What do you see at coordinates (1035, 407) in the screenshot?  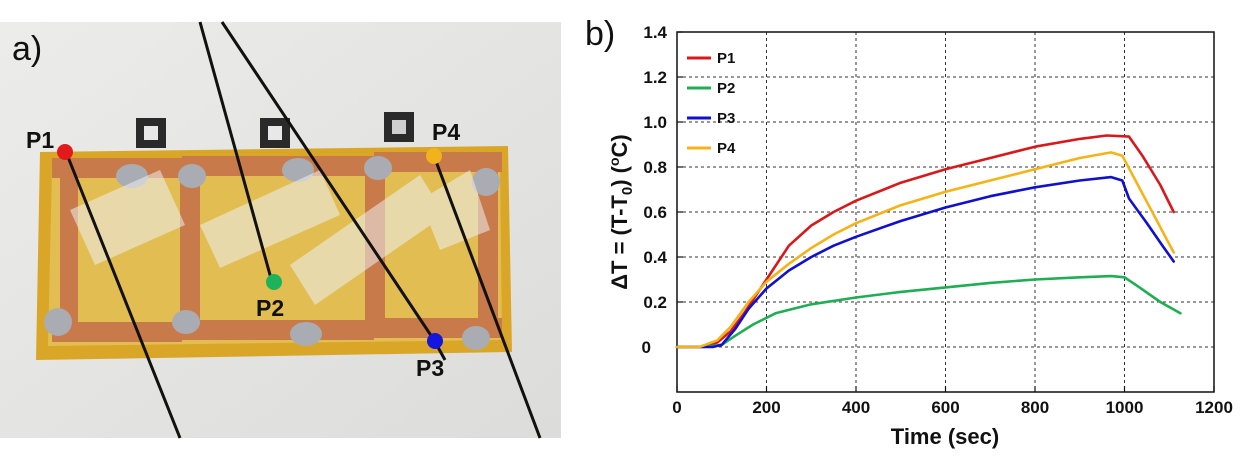 I see `x-tick-label: 800` at bounding box center [1035, 407].